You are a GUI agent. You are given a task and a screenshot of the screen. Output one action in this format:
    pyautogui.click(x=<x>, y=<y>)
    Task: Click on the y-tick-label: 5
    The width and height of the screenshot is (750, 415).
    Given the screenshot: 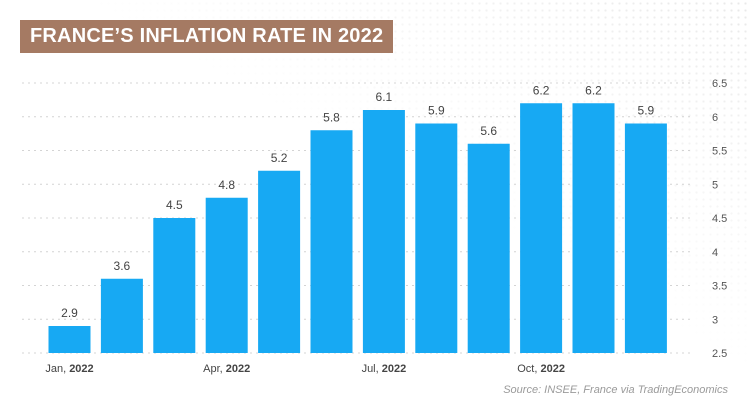 What is the action you would take?
    pyautogui.click(x=715, y=185)
    